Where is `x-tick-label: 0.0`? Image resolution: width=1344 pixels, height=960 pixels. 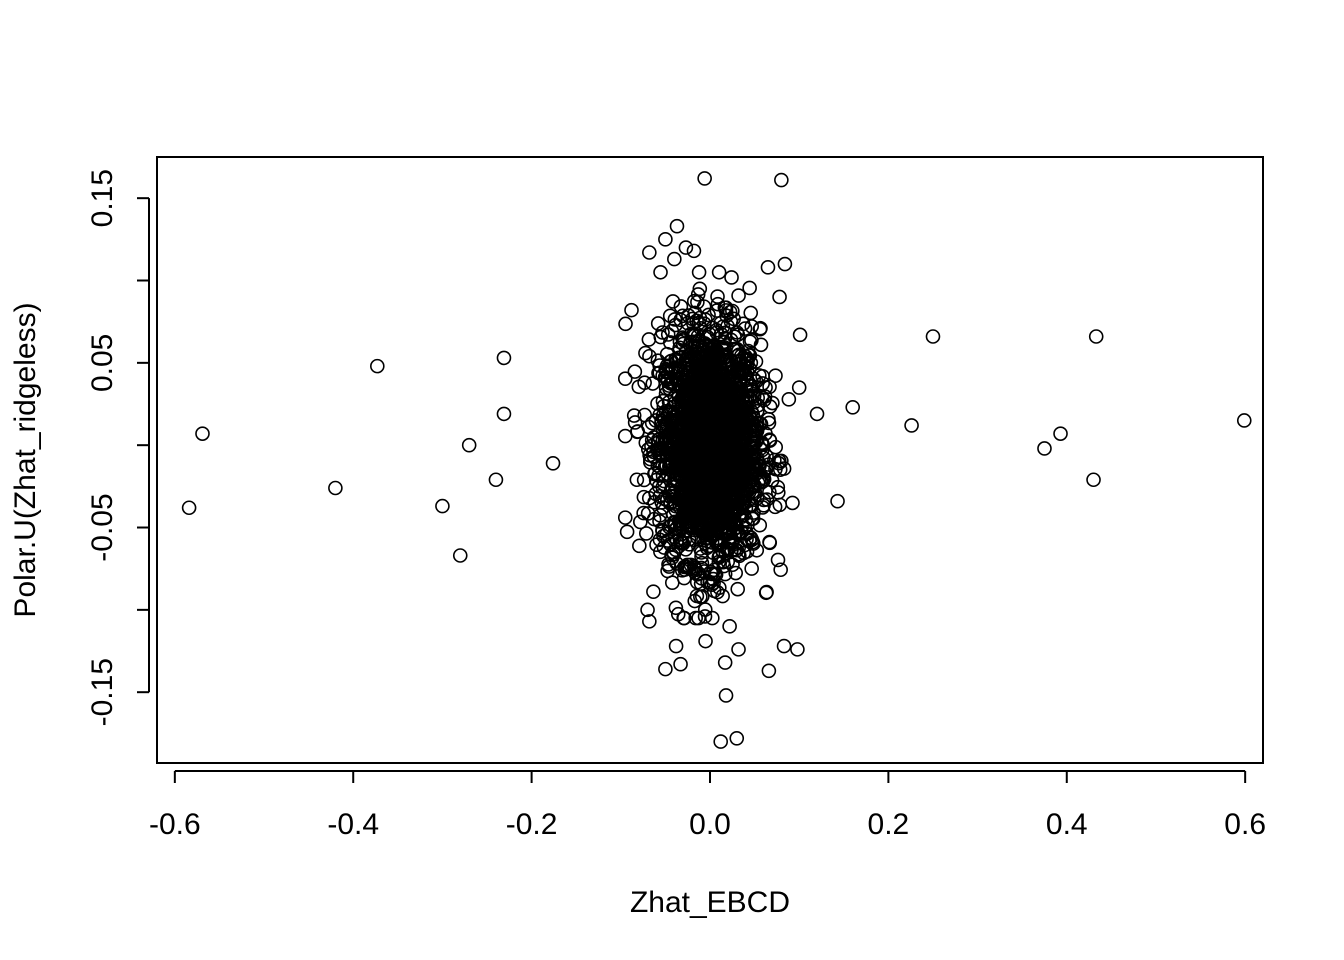
x-tick-label: 0.0 is located at coordinates (710, 824).